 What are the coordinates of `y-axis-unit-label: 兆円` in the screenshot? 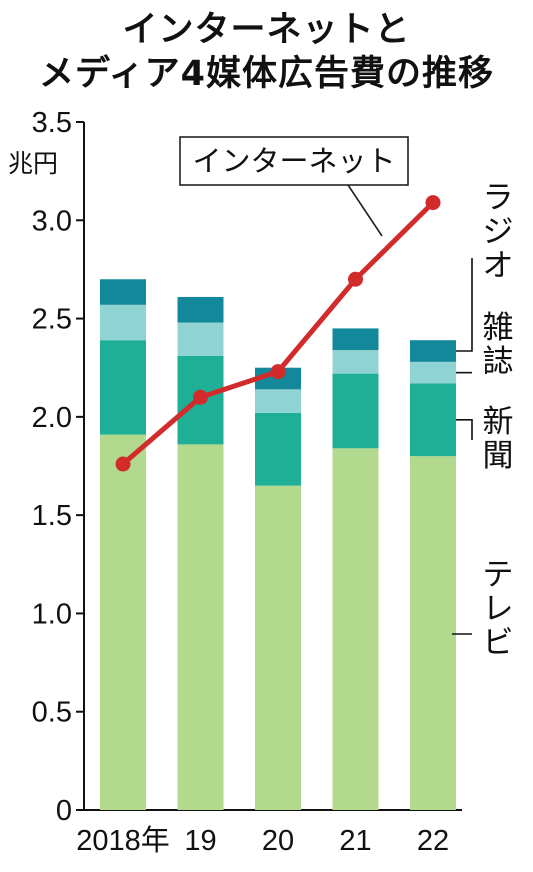 It's located at (33, 163).